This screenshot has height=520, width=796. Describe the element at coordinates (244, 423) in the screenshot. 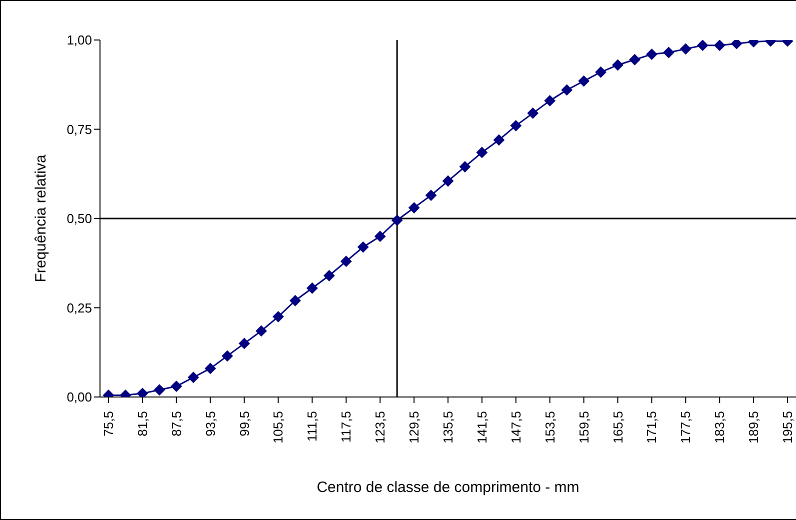

I see `x-tick-label: 99,5` at that location.